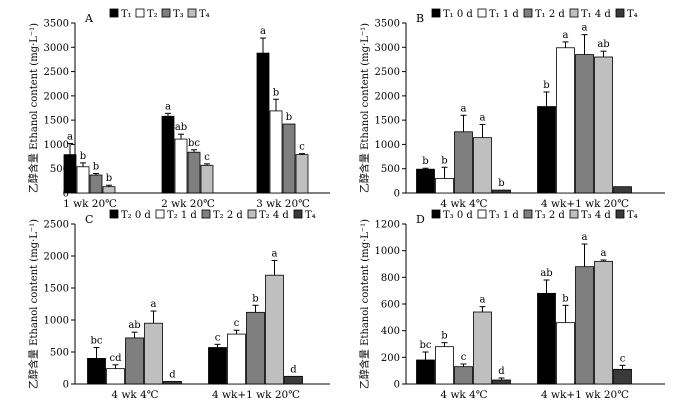 The width and height of the screenshot is (690, 408). I want to click on x-category-label: 1 wk 20℃, so click(90, 204).